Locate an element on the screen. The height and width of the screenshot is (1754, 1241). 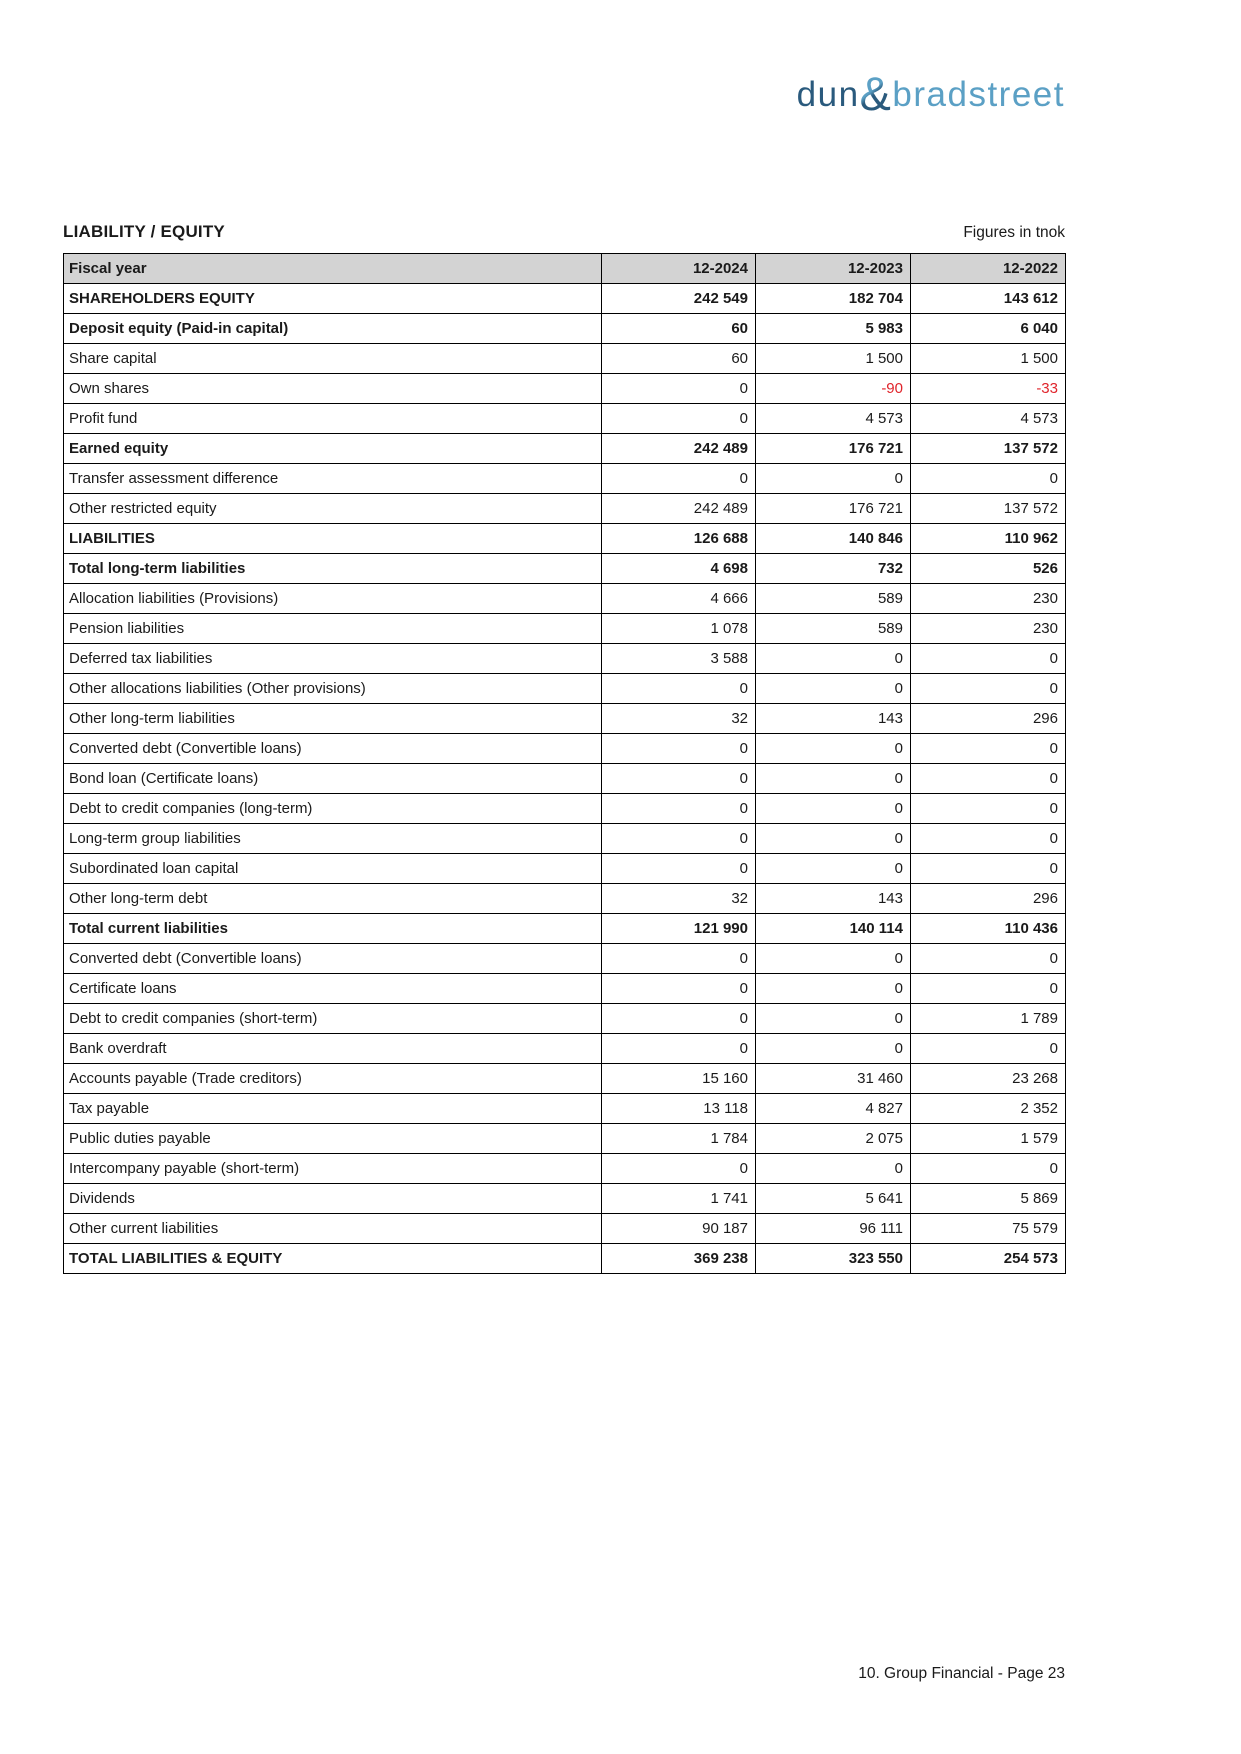
table-row: Share capital 60 1 500 1 500 is located at coordinates (564, 358).